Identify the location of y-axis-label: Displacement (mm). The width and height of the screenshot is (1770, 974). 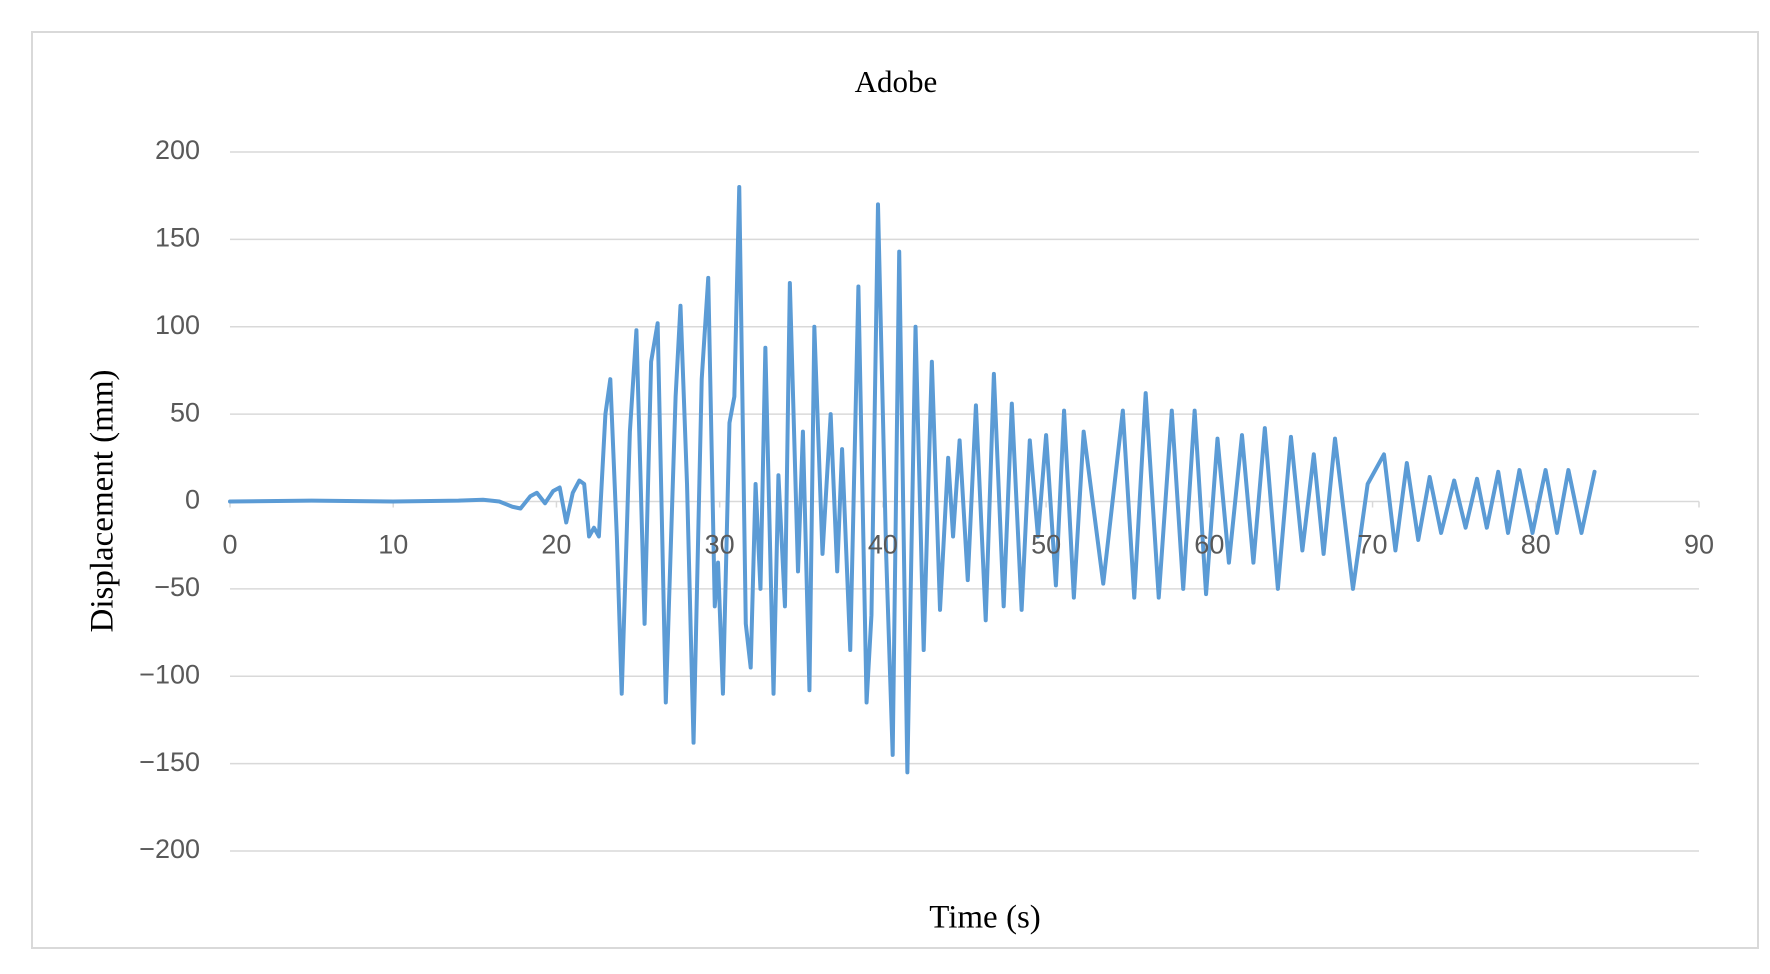
(103, 500).